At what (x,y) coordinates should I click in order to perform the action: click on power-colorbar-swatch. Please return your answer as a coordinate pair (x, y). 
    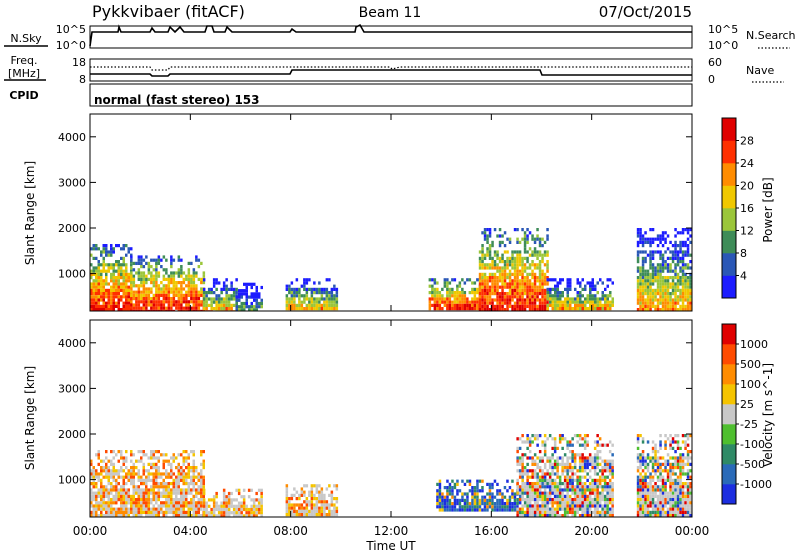
    Looking at the image, I should click on (729, 152).